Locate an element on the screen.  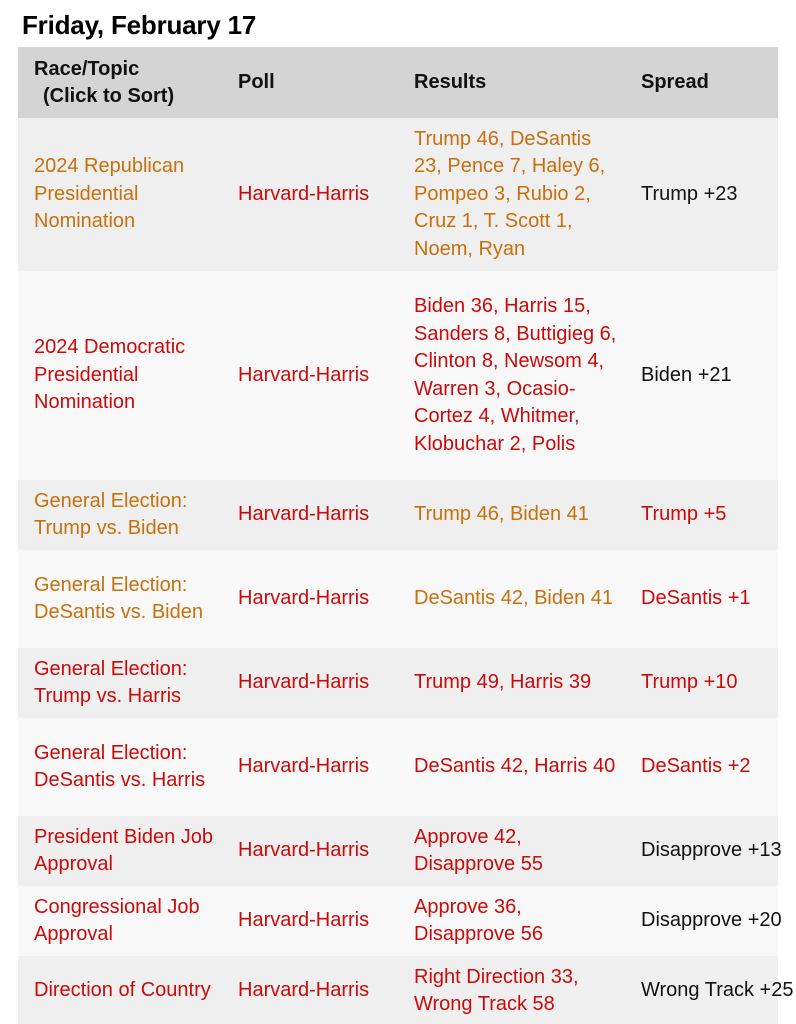
race-cell: 2024 Democratic Presidential Nomination is located at coordinates (120, 375).